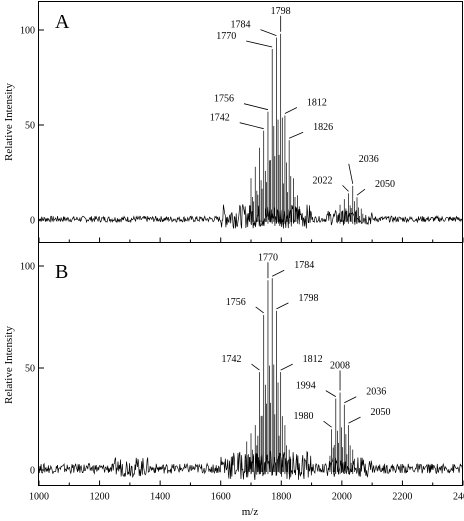 The image size is (464, 521). What do you see at coordinates (323, 127) in the screenshot?
I see `panel-a-peak-label: 1826` at bounding box center [323, 127].